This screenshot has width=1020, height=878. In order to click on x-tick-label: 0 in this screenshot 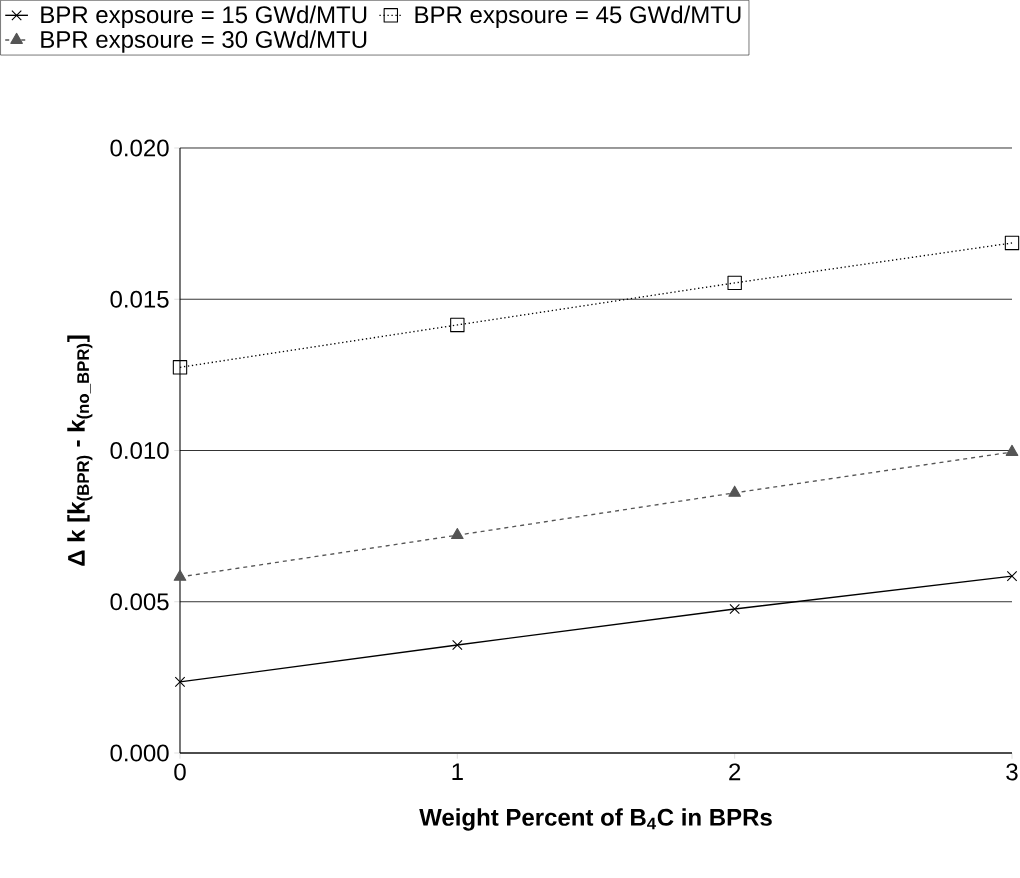, I will do `click(180, 772)`.